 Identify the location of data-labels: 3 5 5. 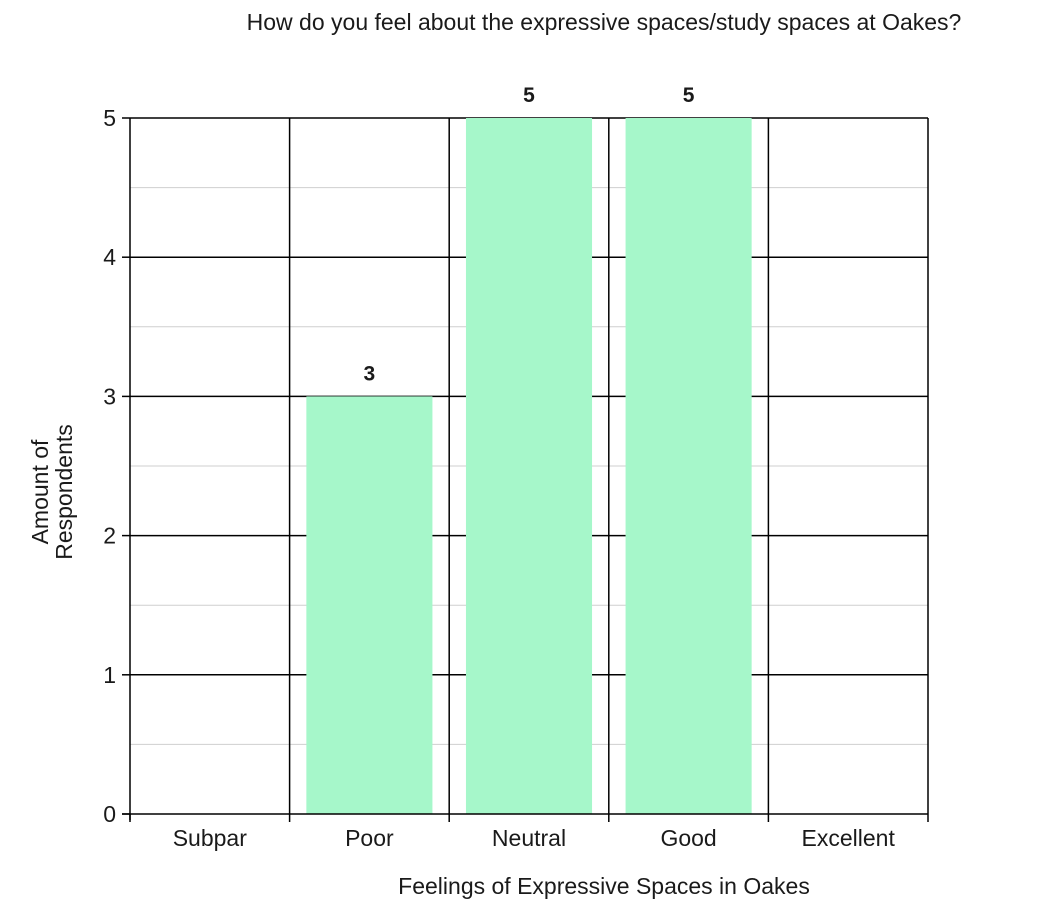
(529, 234).